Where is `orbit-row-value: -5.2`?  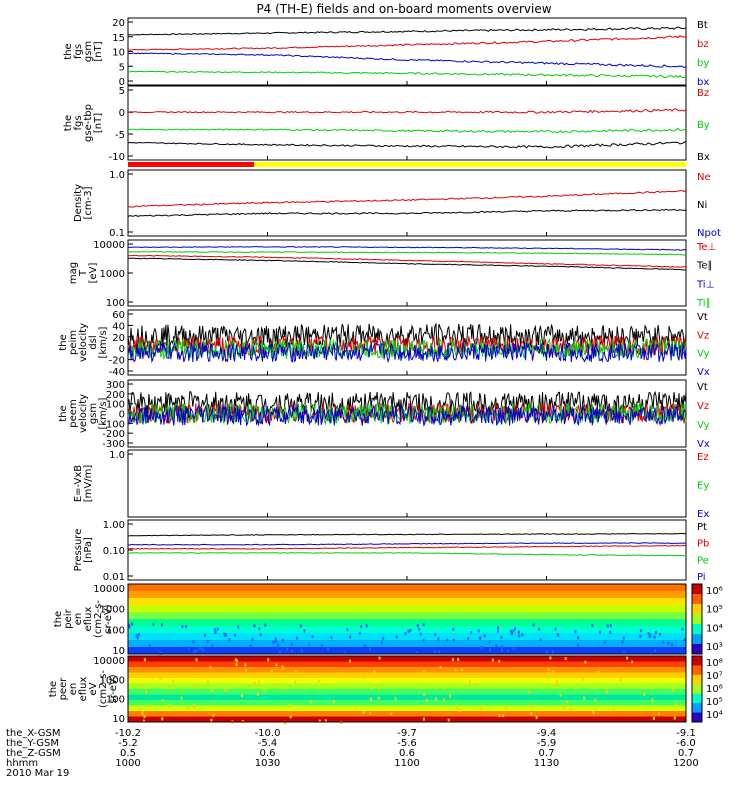 orbit-row-value: -5.2 is located at coordinates (128, 743).